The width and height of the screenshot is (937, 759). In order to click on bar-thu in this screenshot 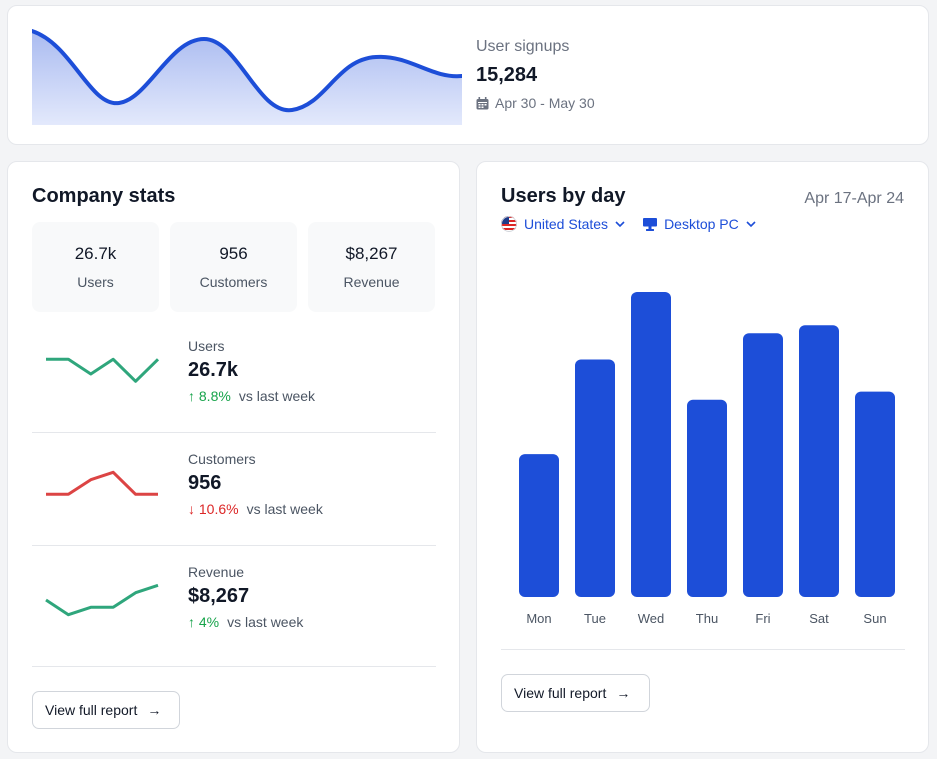, I will do `click(707, 498)`.